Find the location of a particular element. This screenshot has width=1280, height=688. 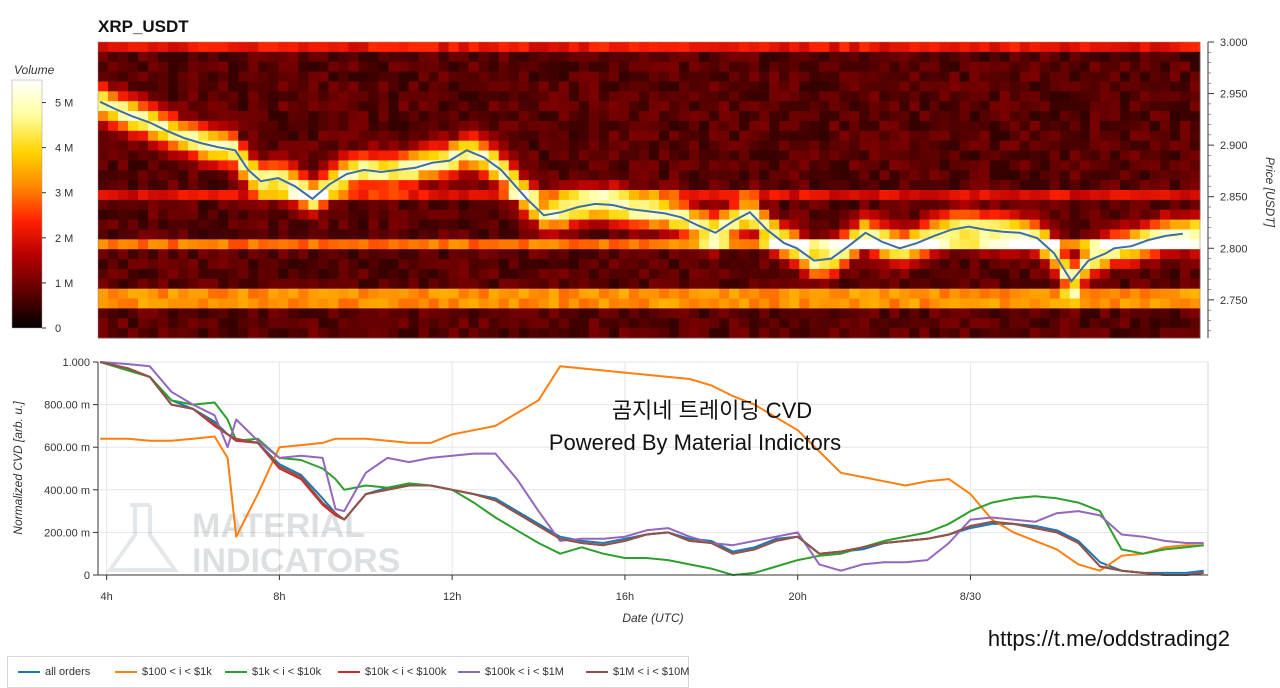

legend-label: $1k < i < $10k is located at coordinates (287, 672).